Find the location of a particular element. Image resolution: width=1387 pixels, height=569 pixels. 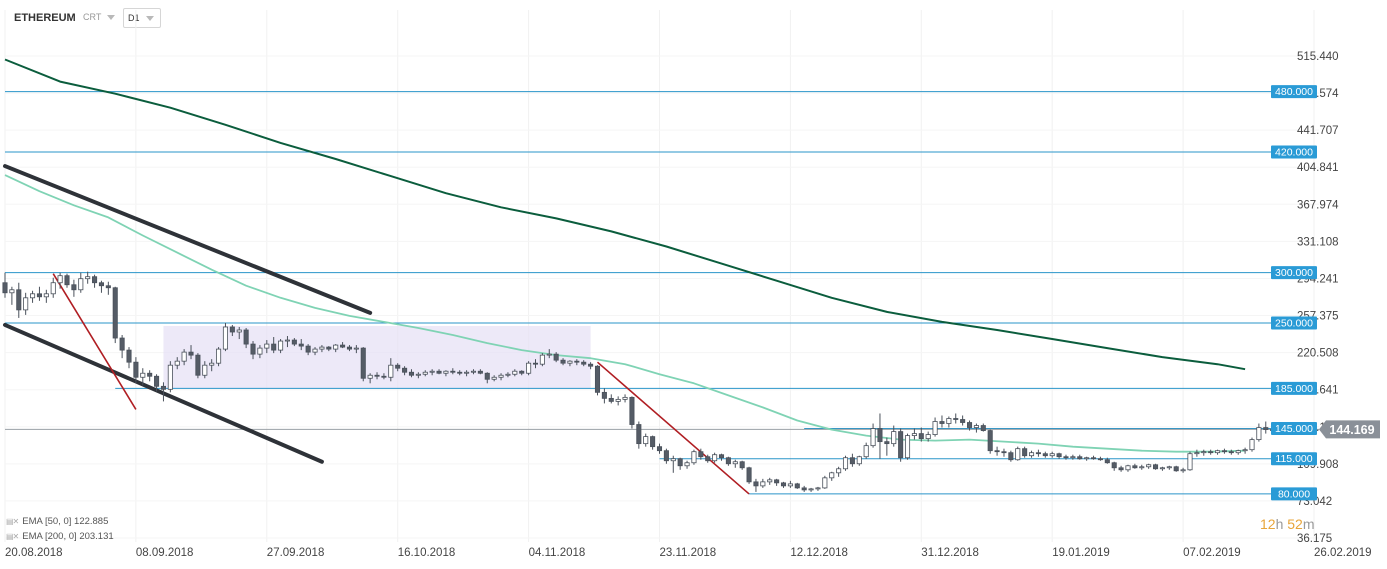

legend-ema50: ▤✕ EMA [50, 0] 122.885 is located at coordinates (57, 521).